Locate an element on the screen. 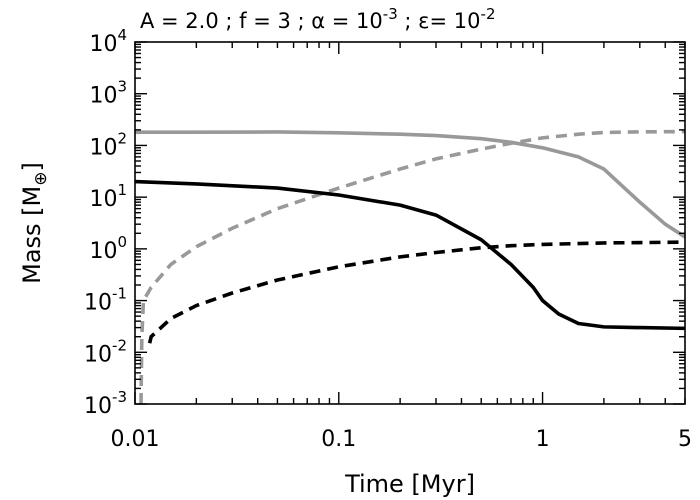  y-tick-label: 10³ is located at coordinates (108, 93).